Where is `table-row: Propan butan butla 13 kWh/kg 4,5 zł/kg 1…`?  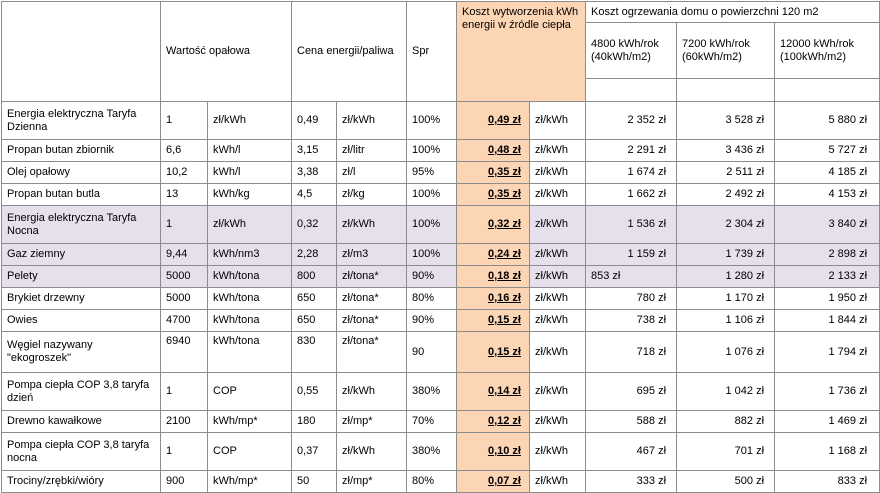
table-row: Propan butan butla 13 kWh/kg 4,5 zł/kg 1… is located at coordinates (440, 194).